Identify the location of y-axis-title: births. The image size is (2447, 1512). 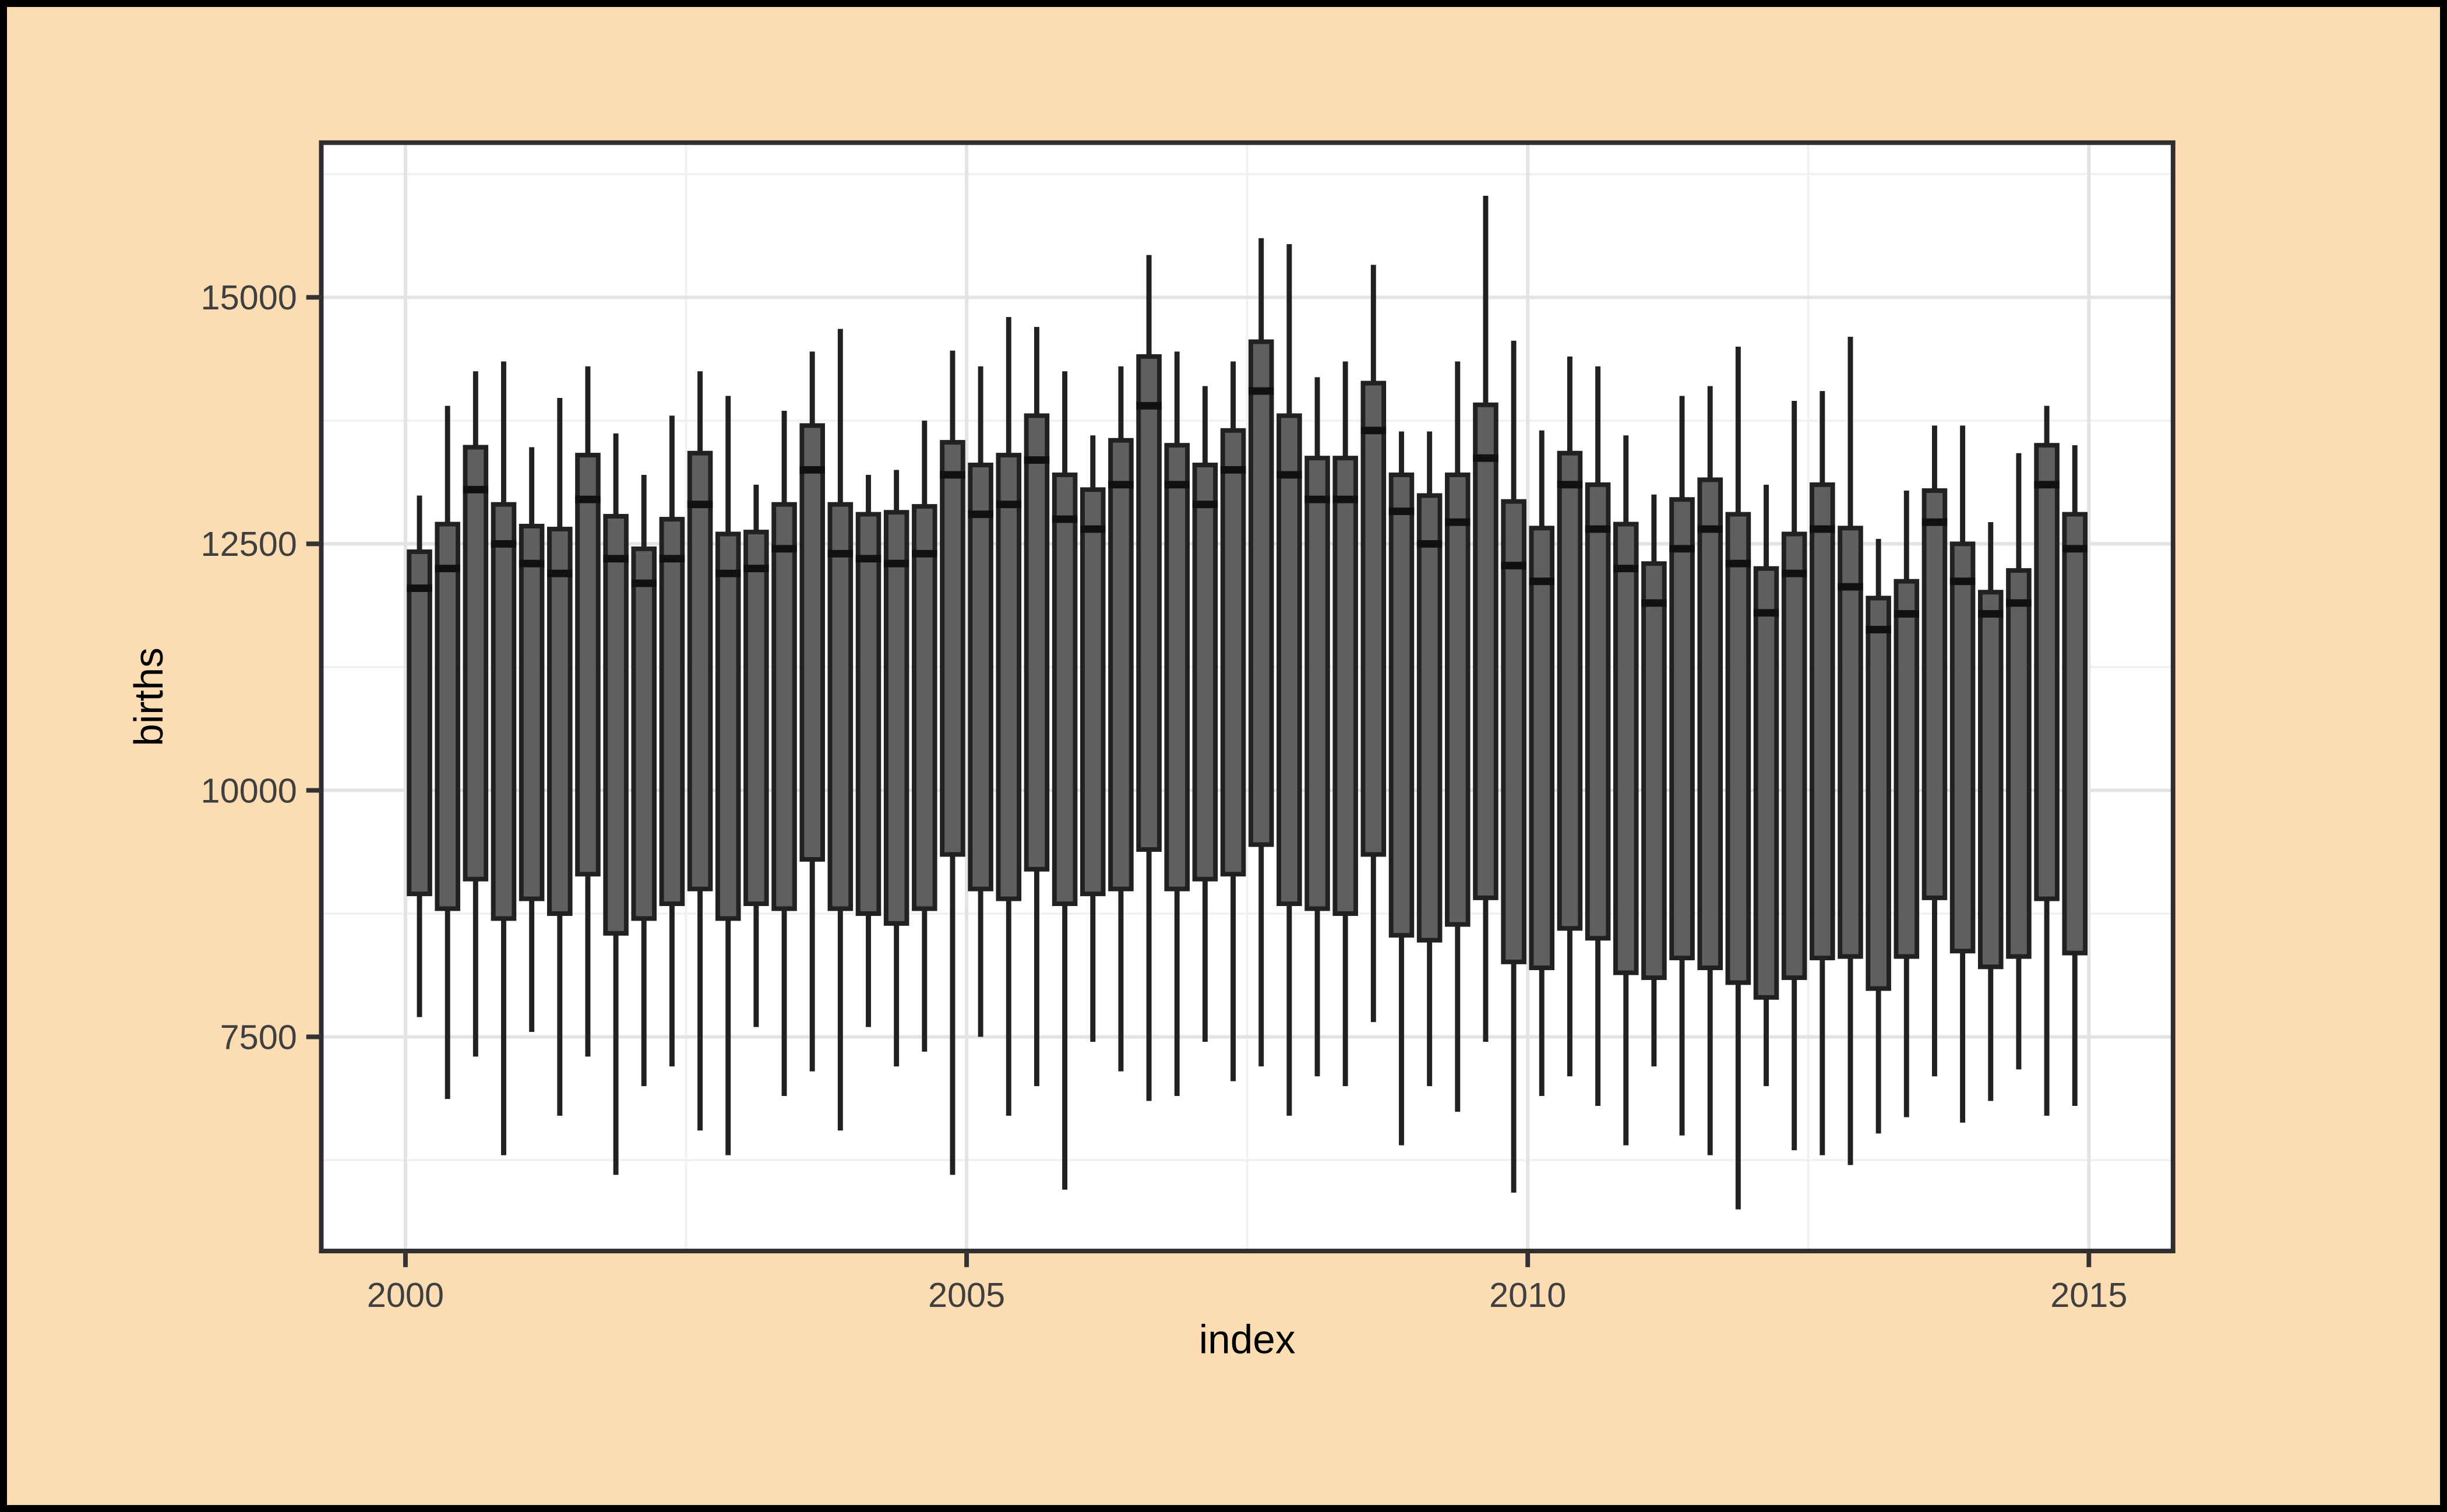
(148, 696).